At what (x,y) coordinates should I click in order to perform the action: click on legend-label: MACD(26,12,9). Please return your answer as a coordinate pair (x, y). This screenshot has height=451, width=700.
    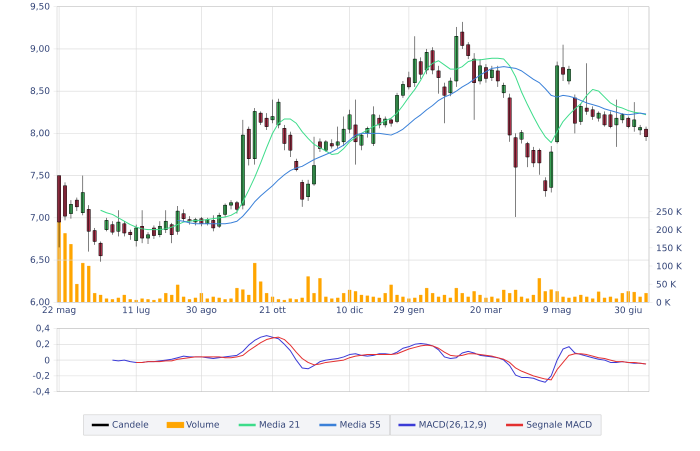
    Looking at the image, I should click on (453, 424).